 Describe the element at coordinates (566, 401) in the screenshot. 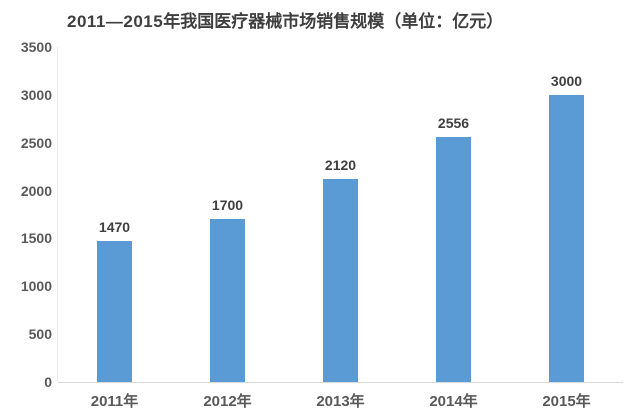

I see `x-axis-tick-label: 2015年` at that location.